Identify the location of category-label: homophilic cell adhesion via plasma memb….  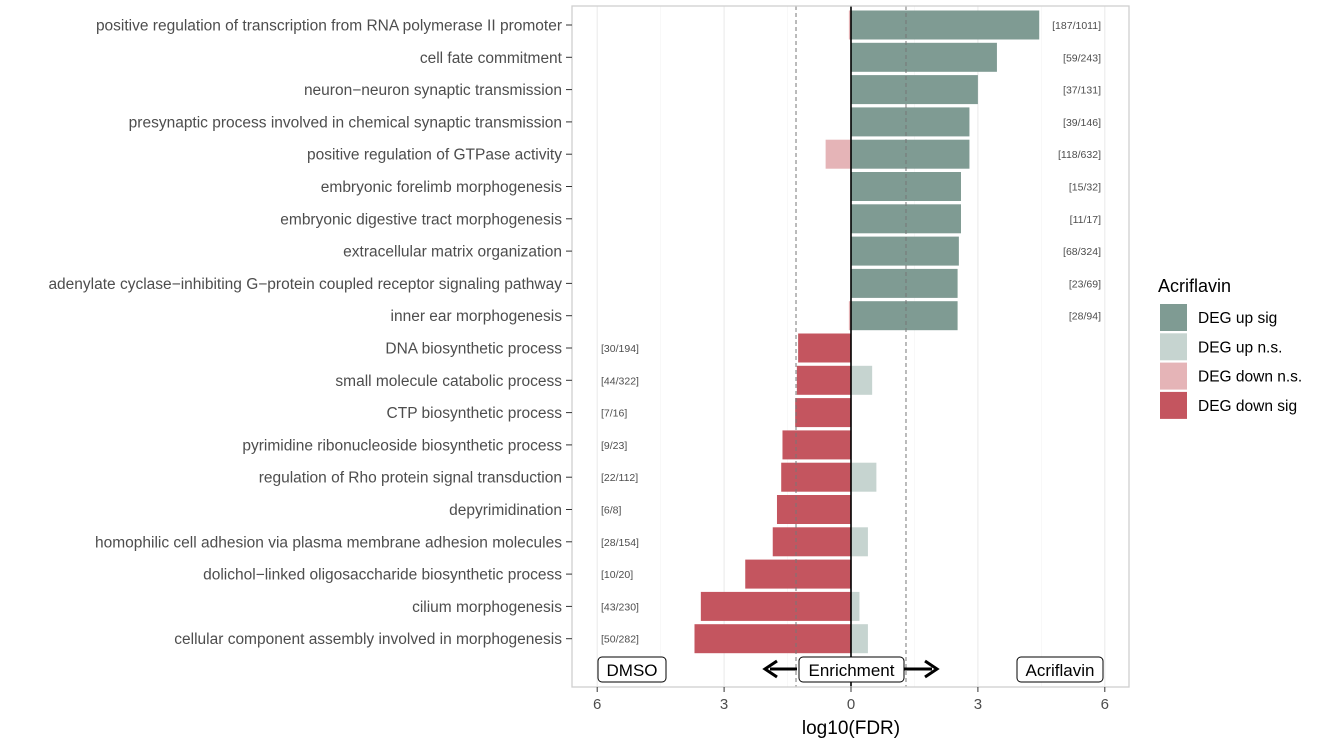
(328, 542).